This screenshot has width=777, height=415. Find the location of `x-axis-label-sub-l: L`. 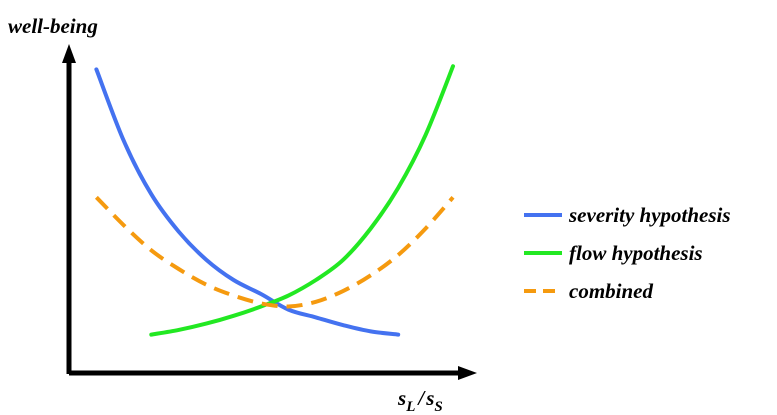

x-axis-label-sub-l: L is located at coordinates (410, 407).